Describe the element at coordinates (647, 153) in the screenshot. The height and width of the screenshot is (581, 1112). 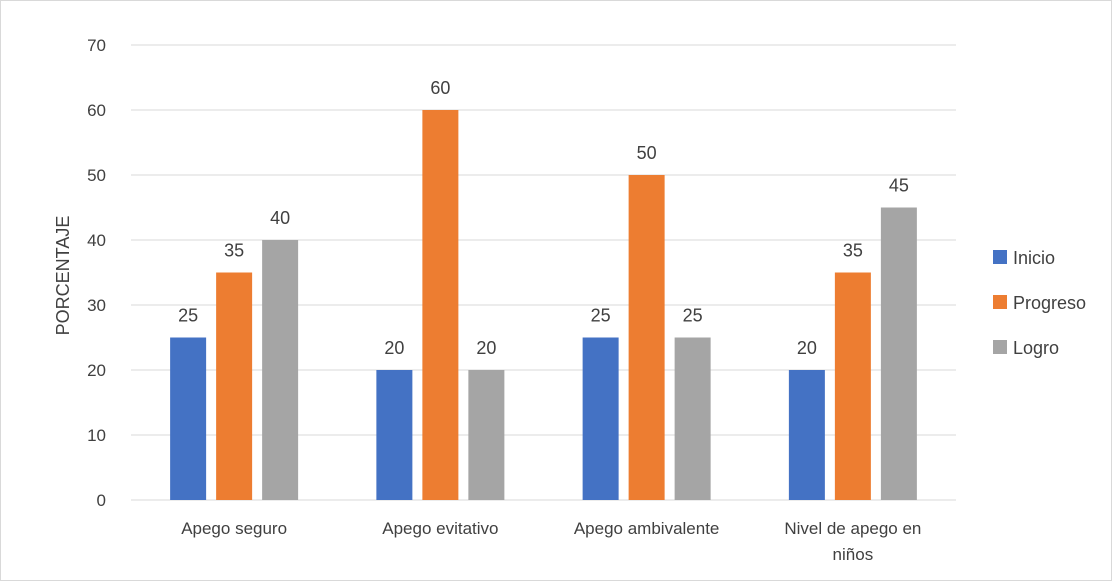
I see `data-label: 50` at that location.